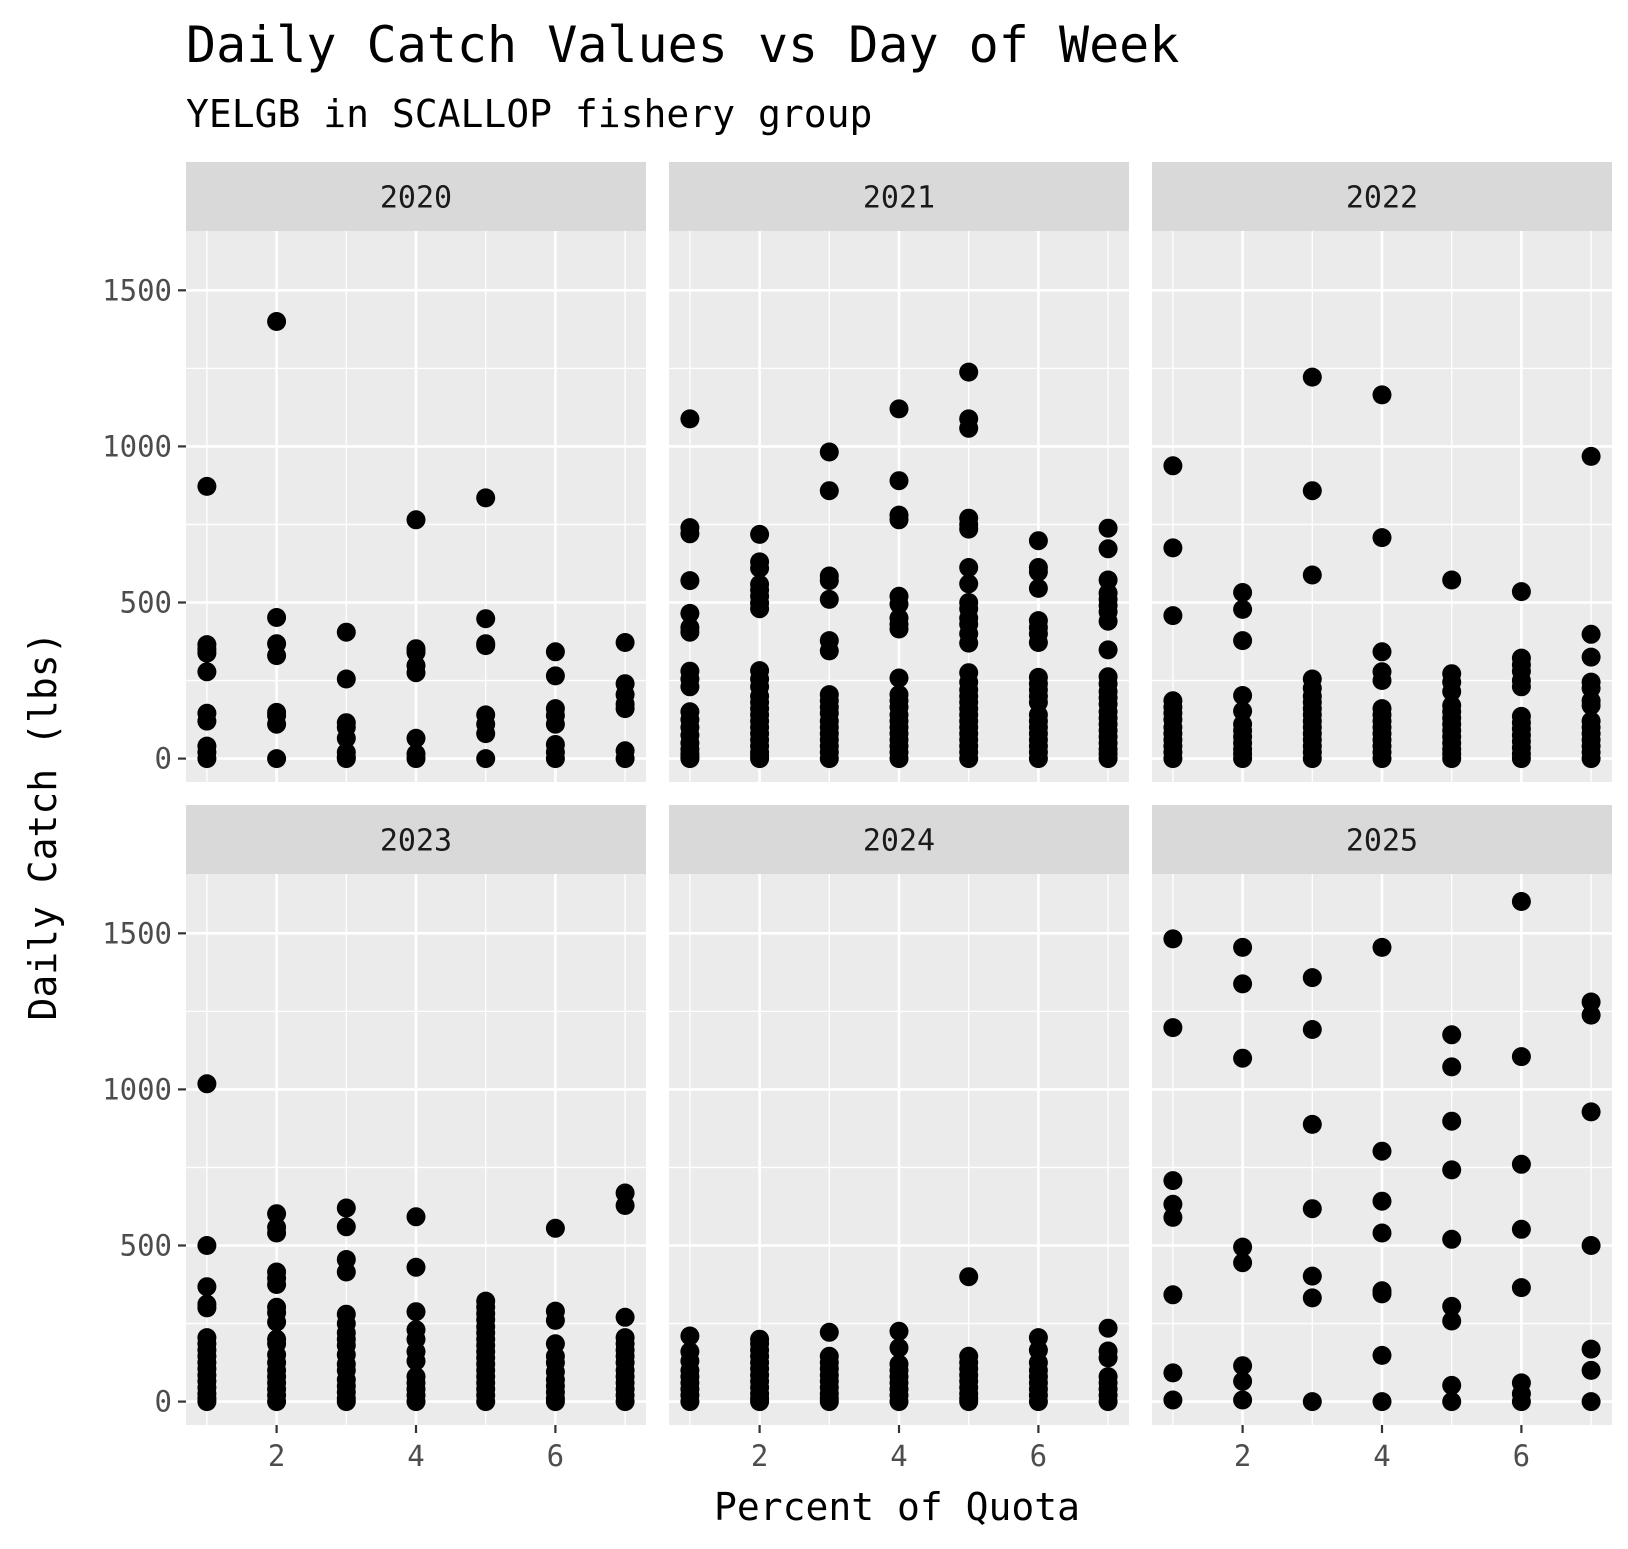 The image size is (1628, 1549). I want to click on facet-strip-label: 2025, so click(1382, 841).